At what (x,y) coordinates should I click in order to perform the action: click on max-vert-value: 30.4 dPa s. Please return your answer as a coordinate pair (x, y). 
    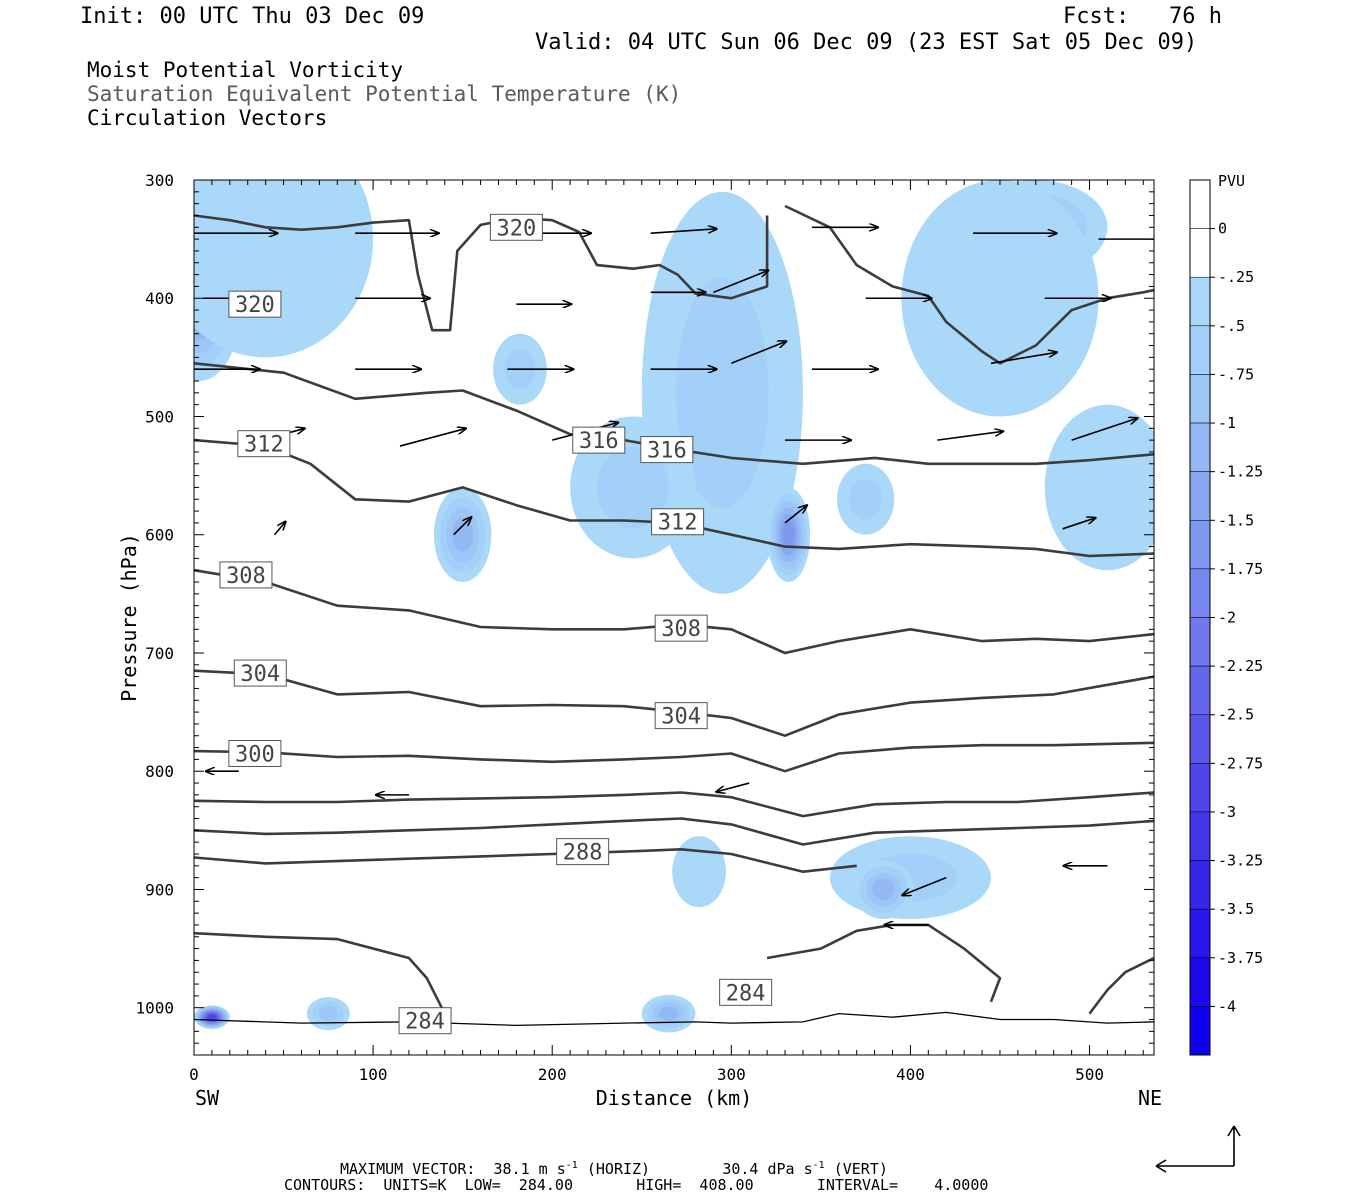
    Looking at the image, I should click on (767, 1169).